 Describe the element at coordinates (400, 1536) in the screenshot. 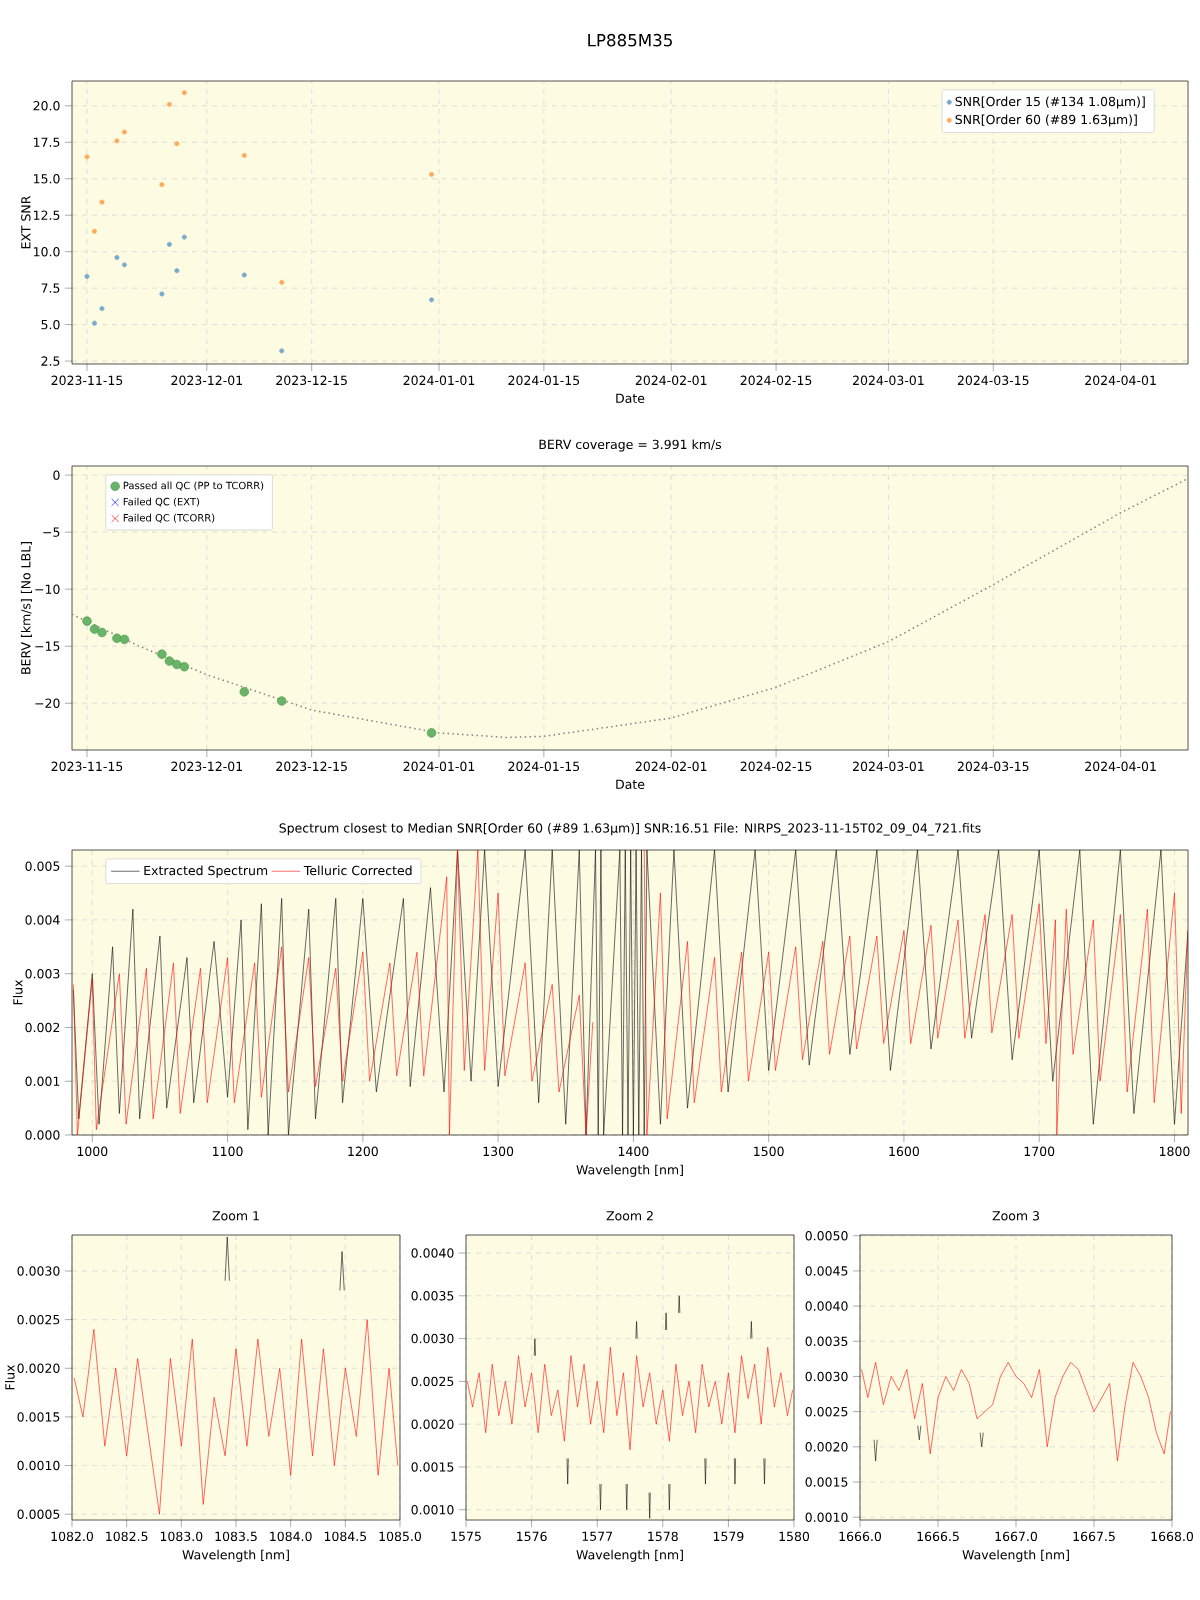

I see `x-tick-label: 1085.0` at that location.